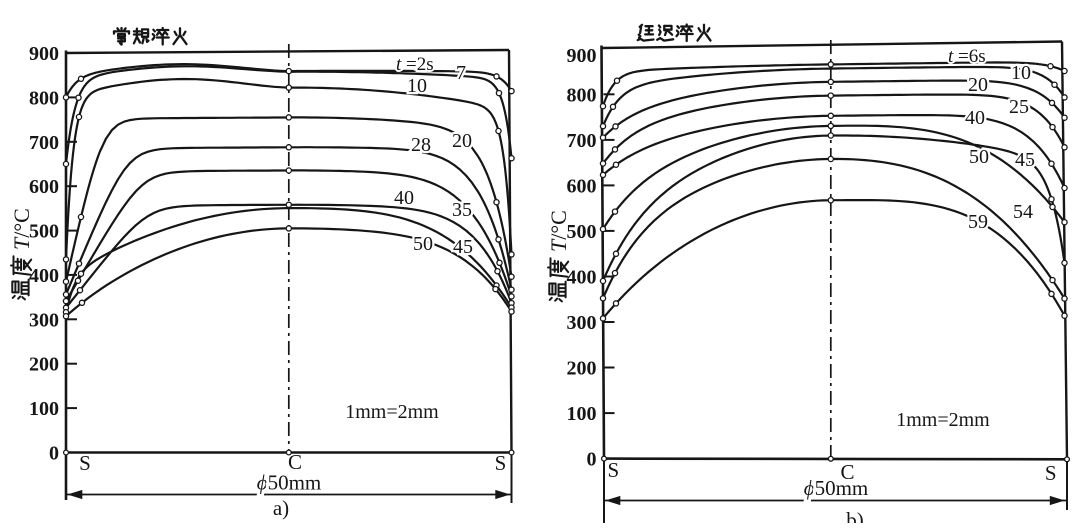 The height and width of the screenshot is (528, 1080). Describe the element at coordinates (1023, 212) in the screenshot. I see `svg-text: 54` at that location.